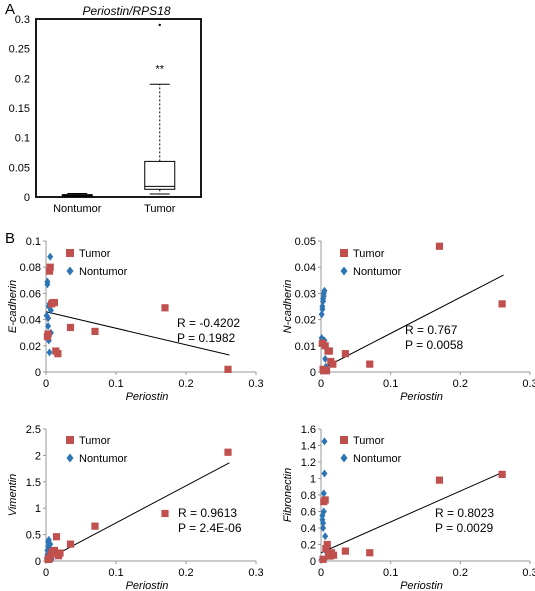 Image resolution: width=535 pixels, height=591 pixels. Describe the element at coordinates (207, 513) in the screenshot. I see `r-value: R = 0.9613` at that location.